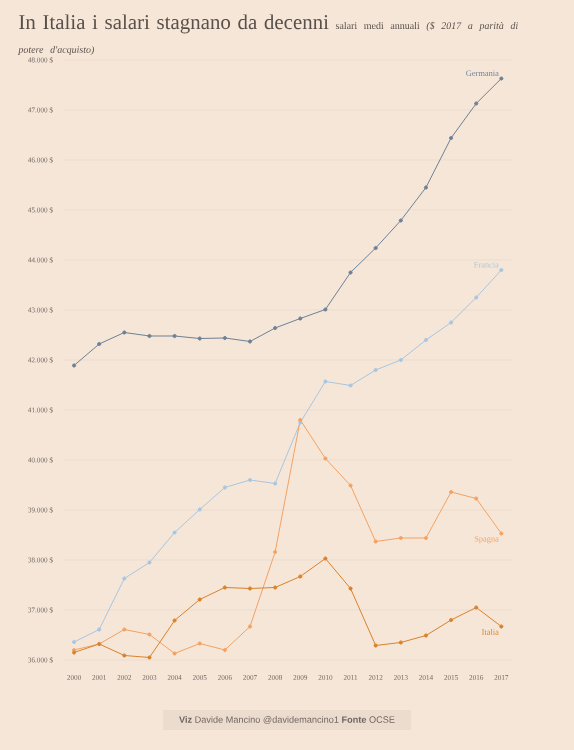  What do you see at coordinates (174, 24) in the screenshot?
I see `chart-title: In Italia i salari stagnano da decenni` at bounding box center [174, 24].